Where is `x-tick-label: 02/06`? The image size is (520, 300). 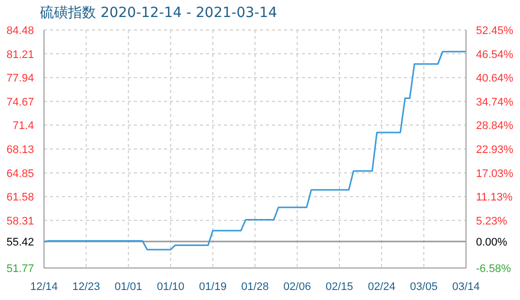 x-tick-label: 02/06 is located at coordinates (297, 286).